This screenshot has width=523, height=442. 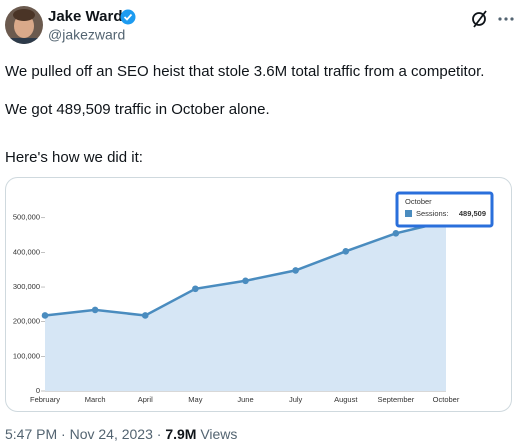 What do you see at coordinates (432, 213) in the screenshot?
I see `tooltip-series: Sessions:` at bounding box center [432, 213].